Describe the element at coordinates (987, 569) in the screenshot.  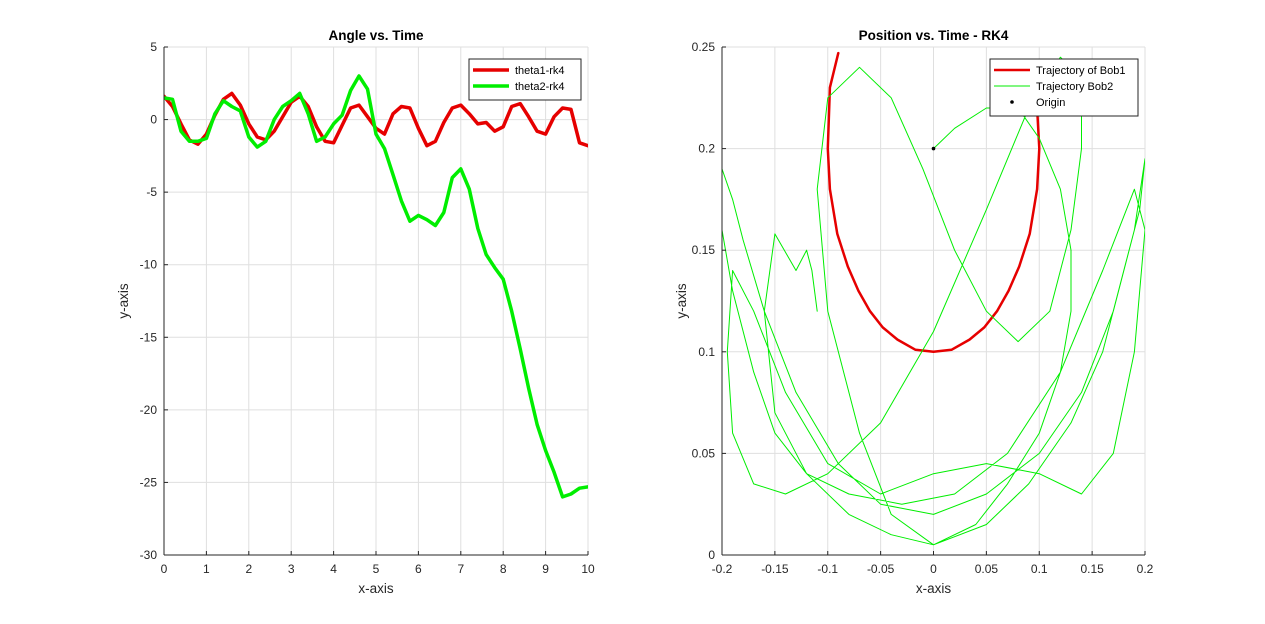
I see `x-tick-label: 0.05` at that location.